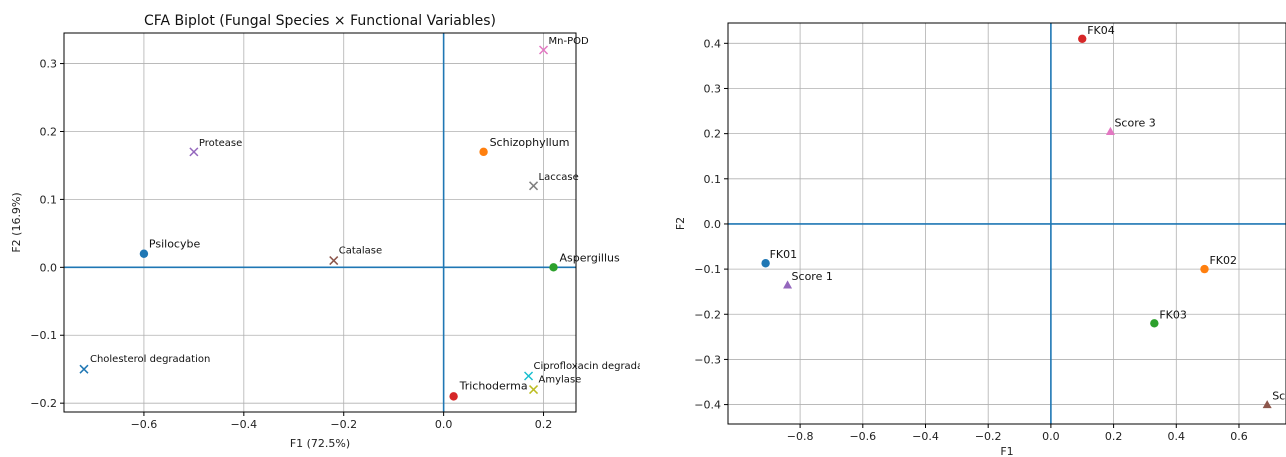 Image resolution: width=1286 pixels, height=457 pixels. What do you see at coordinates (559, 177) in the screenshot?
I see `point-label-laccase: Laccase` at bounding box center [559, 177].